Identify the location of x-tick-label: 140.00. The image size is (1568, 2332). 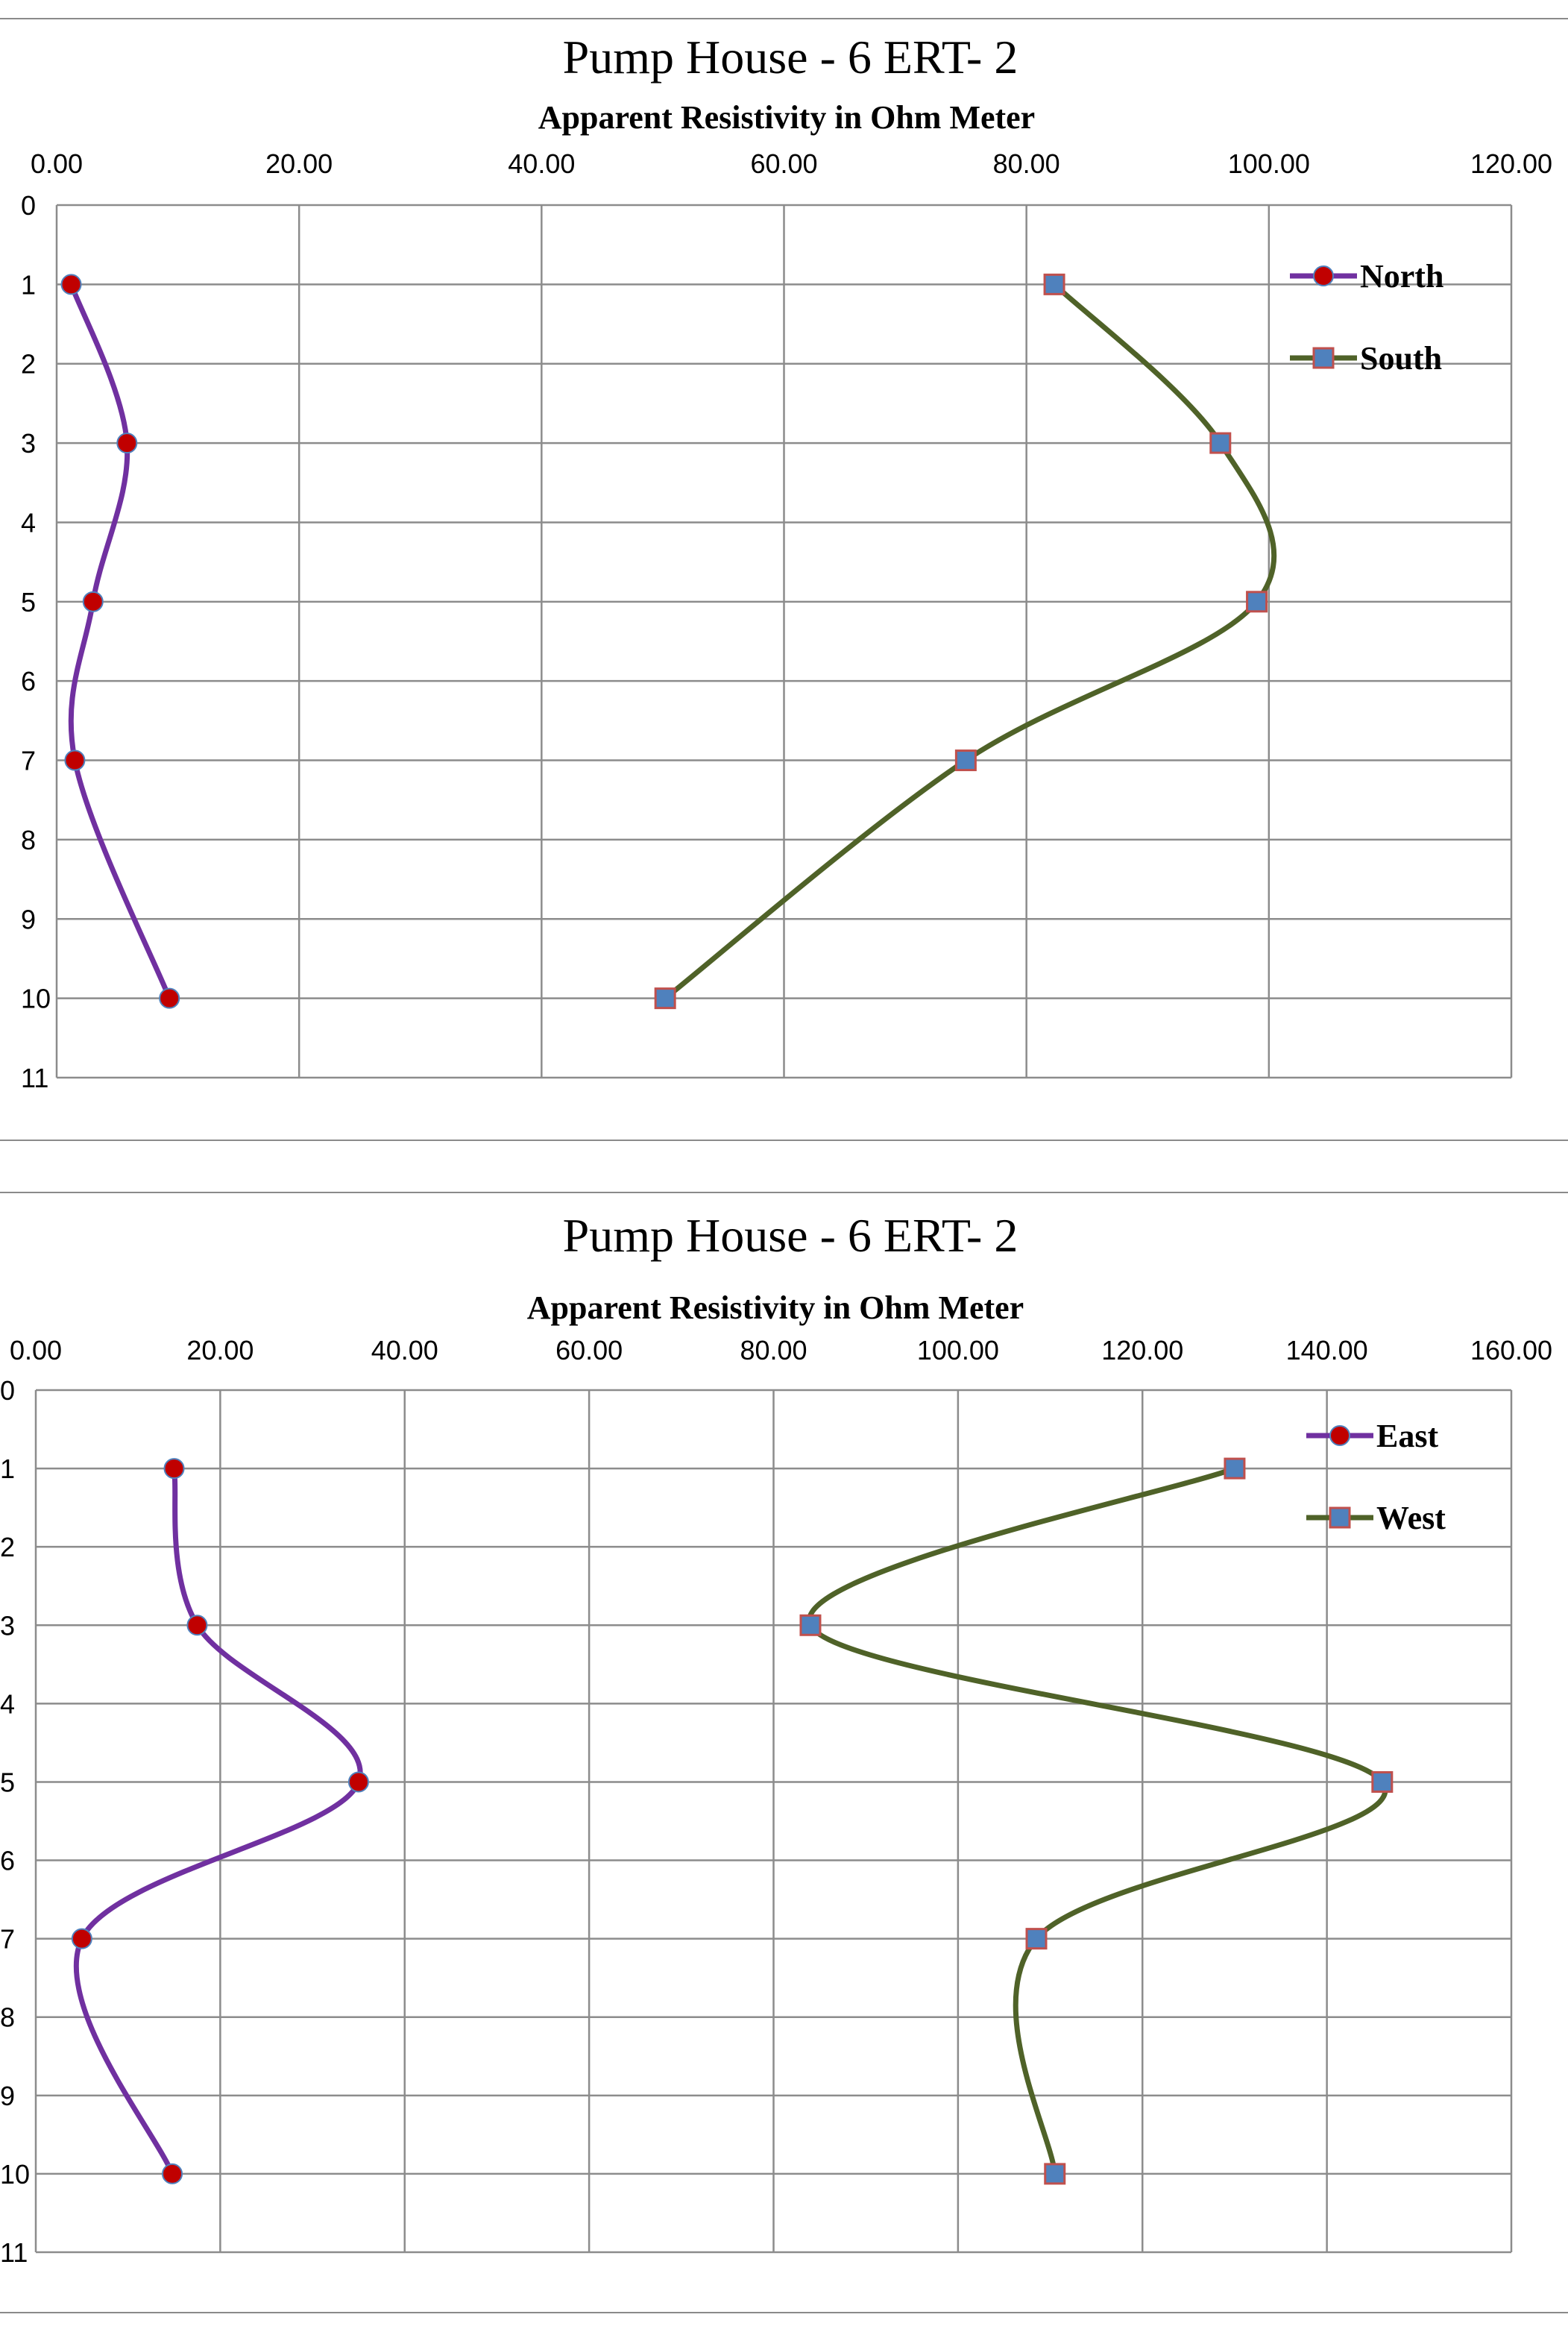
(1327, 1350).